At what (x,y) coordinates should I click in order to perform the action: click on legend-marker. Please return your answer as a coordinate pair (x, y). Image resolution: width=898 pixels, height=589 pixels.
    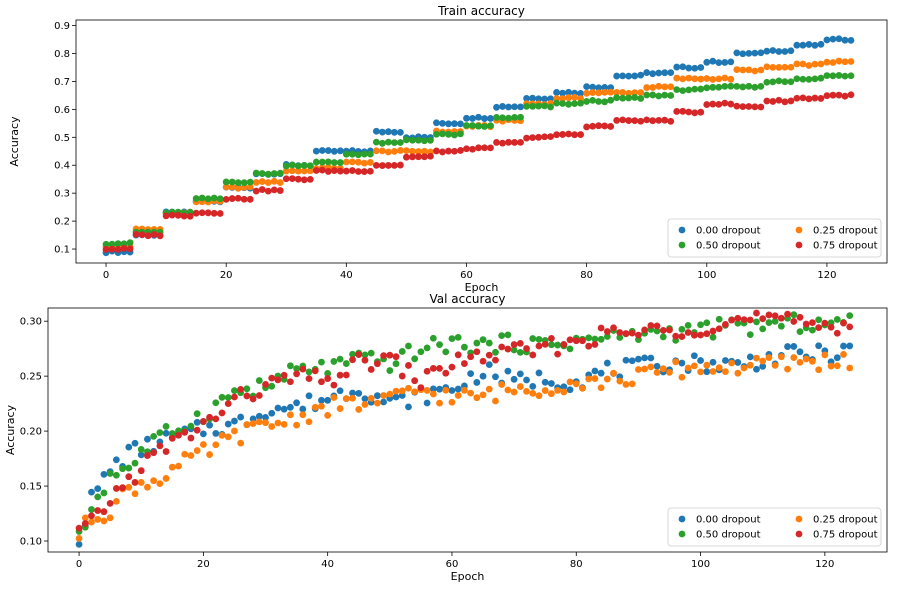
    Looking at the image, I should click on (682, 534).